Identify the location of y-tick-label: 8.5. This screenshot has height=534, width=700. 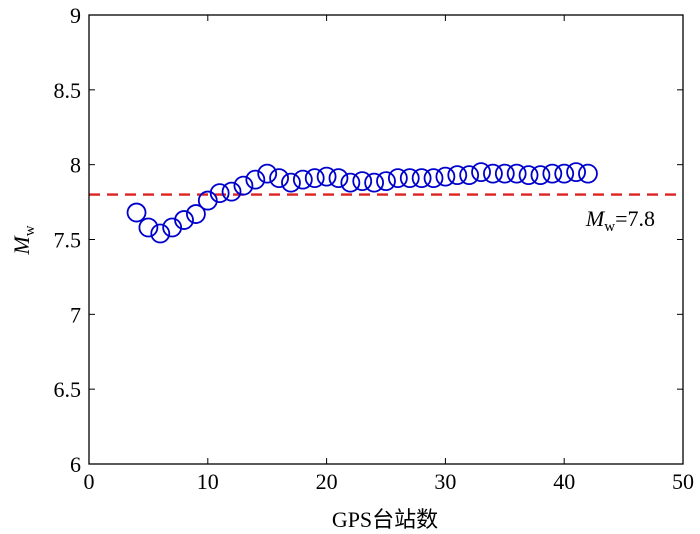
(68, 90).